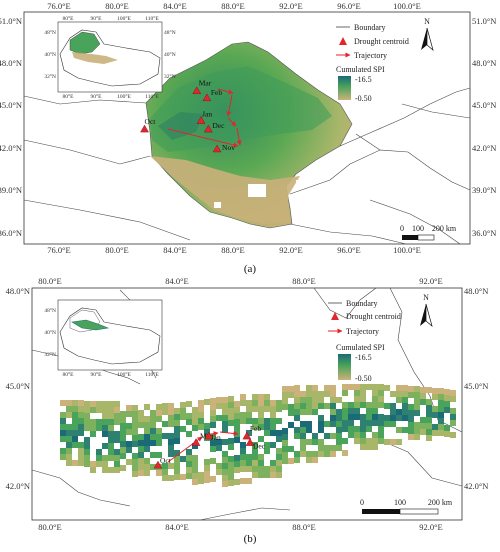 The width and height of the screenshot is (500, 552). I want to click on colorbar-min-label: -0.50, so click(363, 98).